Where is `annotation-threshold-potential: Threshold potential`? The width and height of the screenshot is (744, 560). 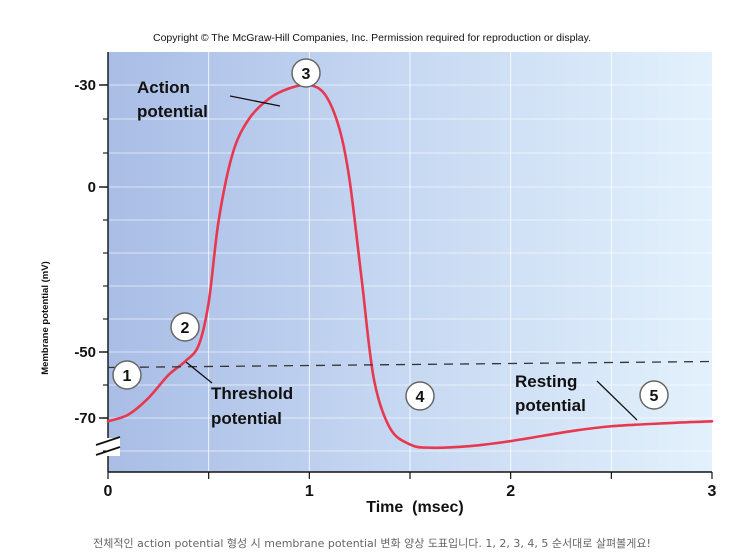 annotation-threshold-potential: Threshold potential is located at coordinates (239, 394).